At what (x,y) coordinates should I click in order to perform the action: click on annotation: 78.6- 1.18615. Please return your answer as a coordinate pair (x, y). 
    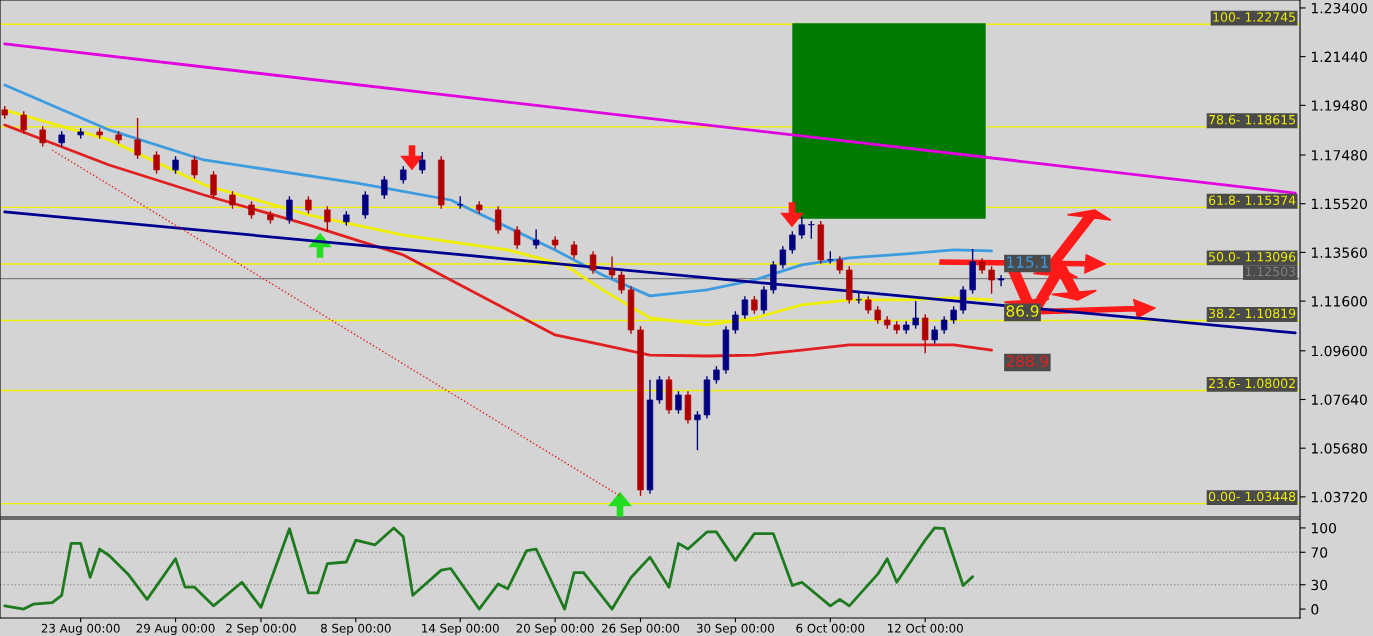
    Looking at the image, I should click on (1252, 119).